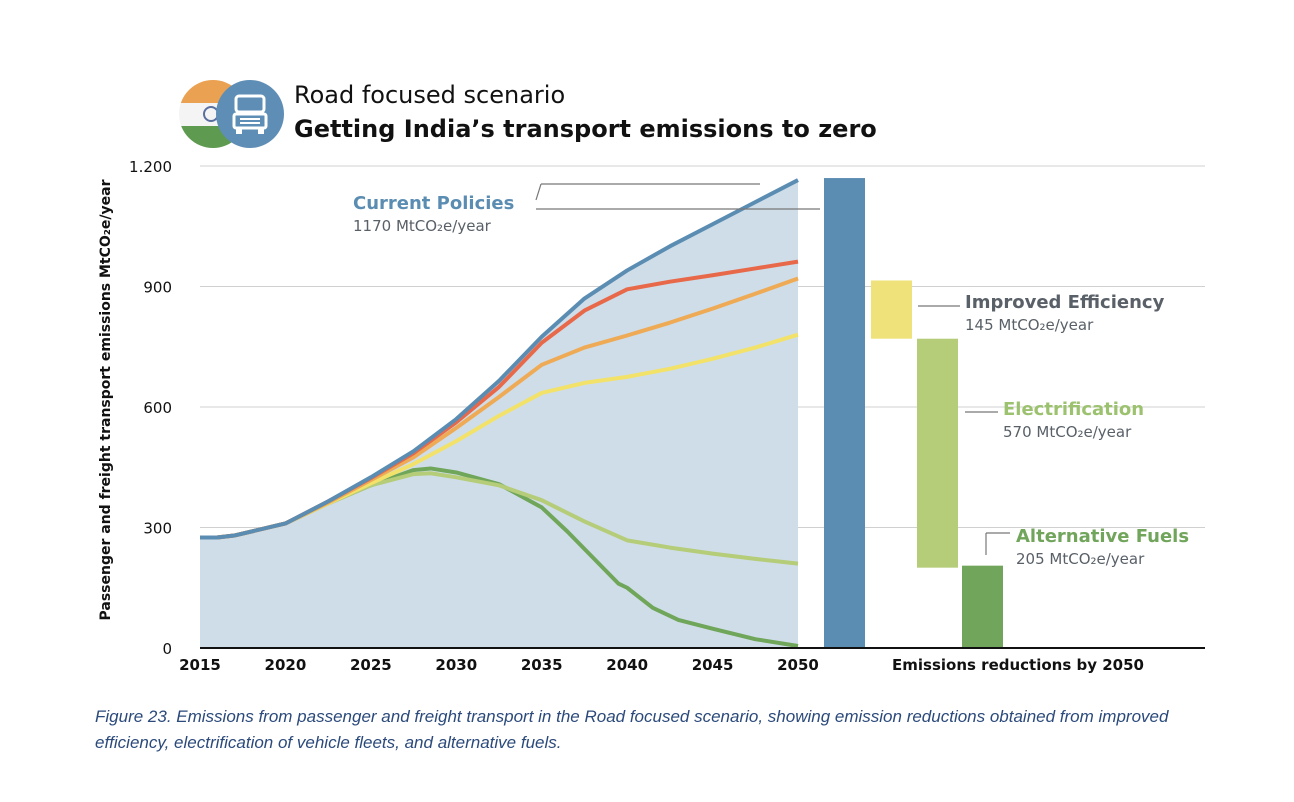  Describe the element at coordinates (1029, 325) in the screenshot. I see `bar-value-label: 145 MtCO₂e/year` at that location.